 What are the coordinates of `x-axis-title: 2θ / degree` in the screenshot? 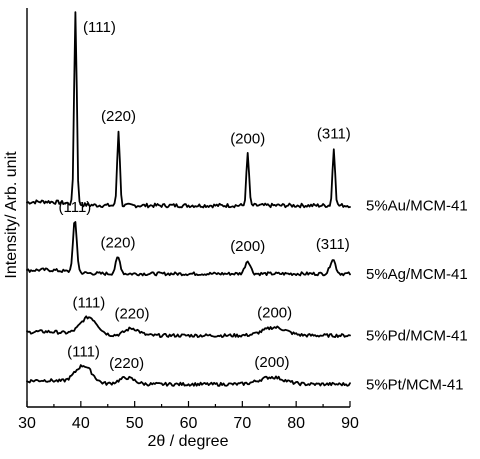 It's located at (188, 441).